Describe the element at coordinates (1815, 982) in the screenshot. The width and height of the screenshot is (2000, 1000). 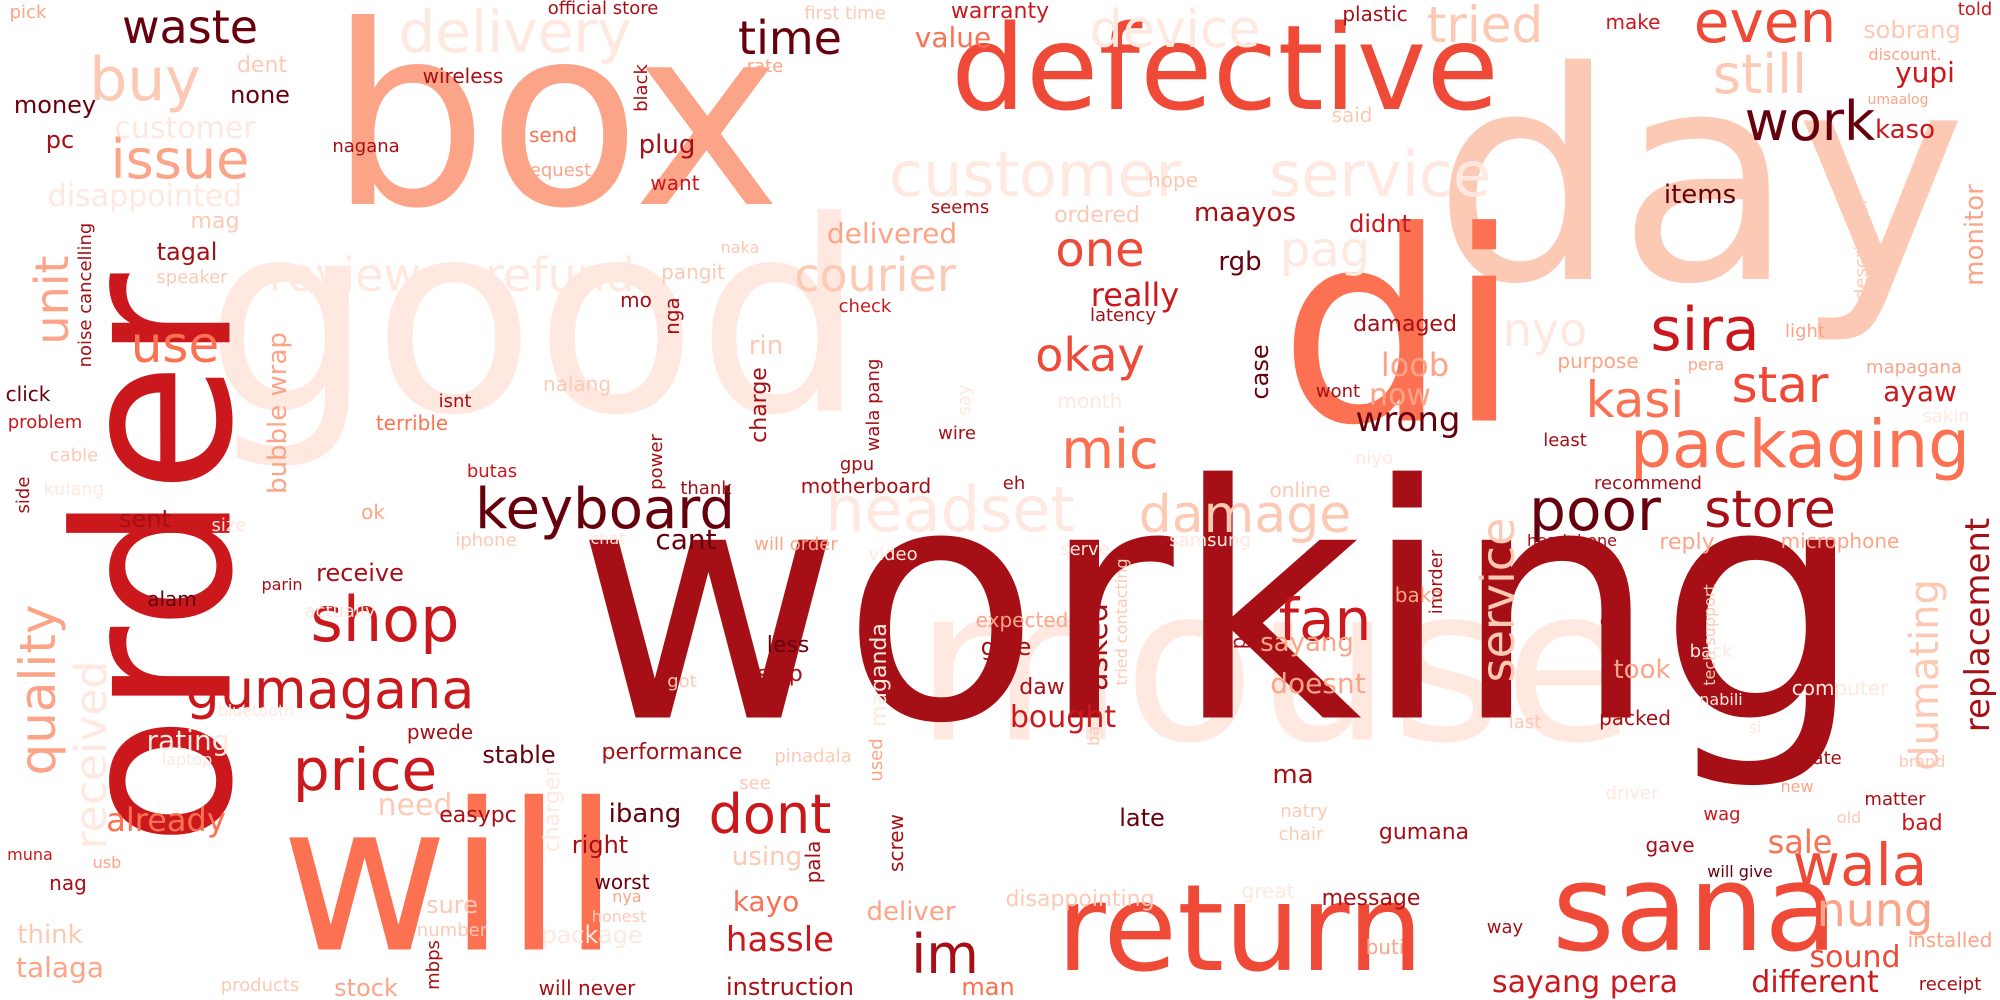
I see `word: different` at that location.